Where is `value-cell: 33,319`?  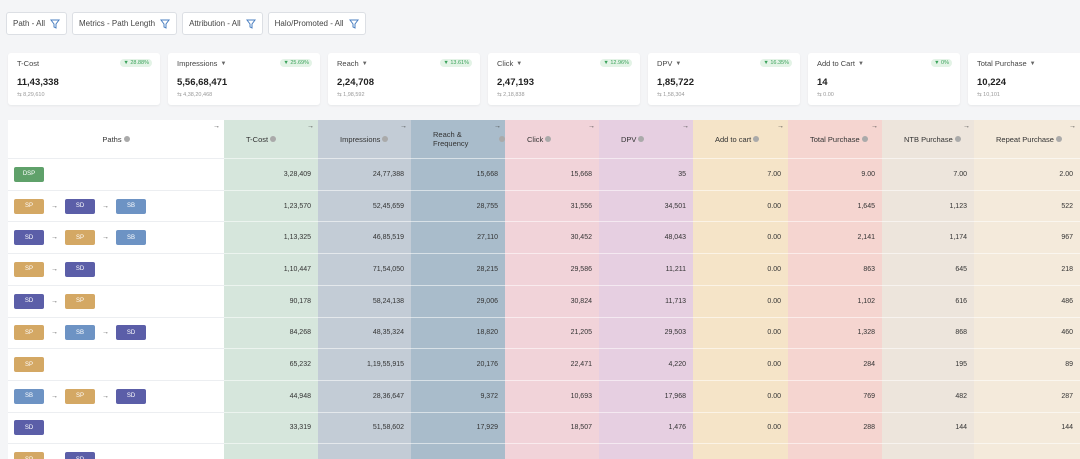 value-cell: 33,319 is located at coordinates (271, 427).